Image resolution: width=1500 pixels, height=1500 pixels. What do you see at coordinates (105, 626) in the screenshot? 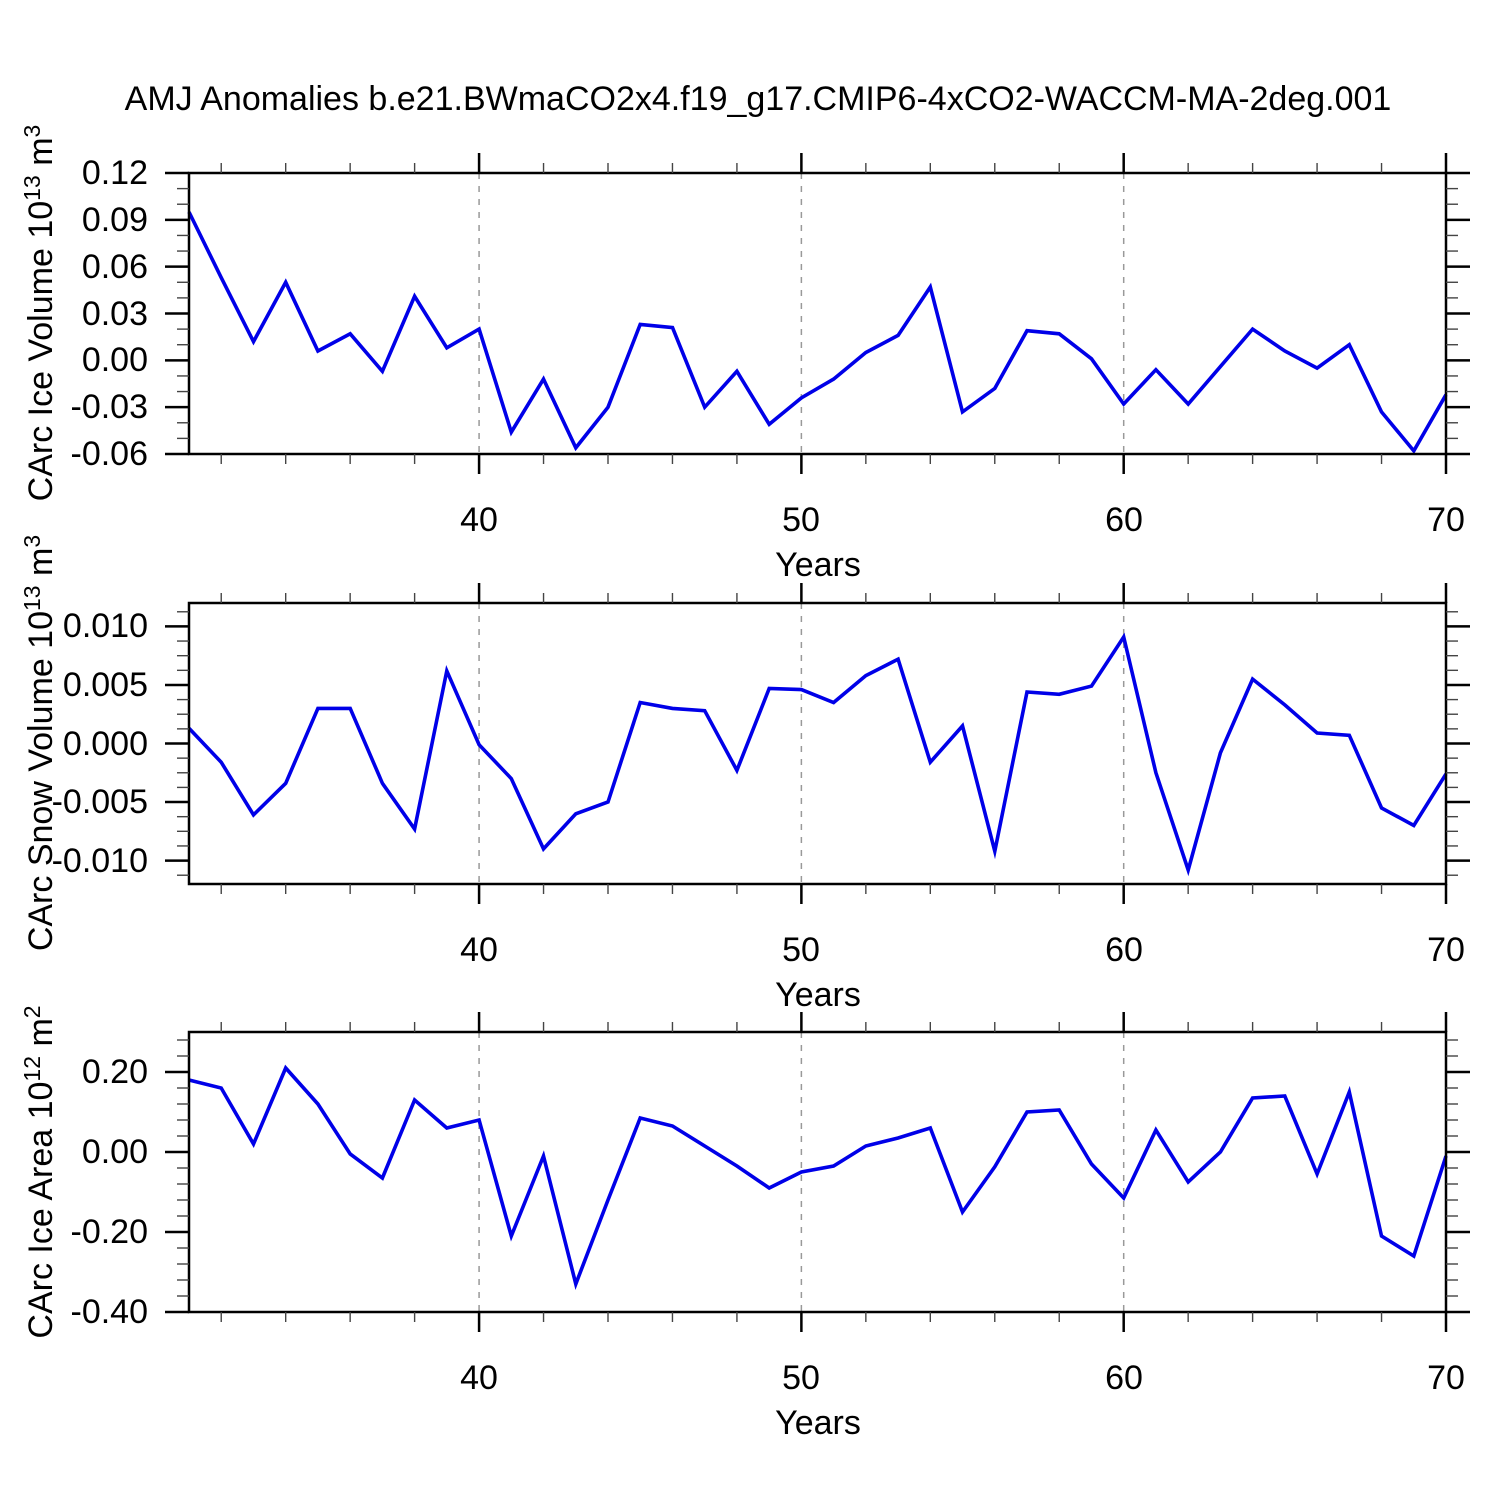
I see `y-tick-label: 0.010` at bounding box center [105, 626].